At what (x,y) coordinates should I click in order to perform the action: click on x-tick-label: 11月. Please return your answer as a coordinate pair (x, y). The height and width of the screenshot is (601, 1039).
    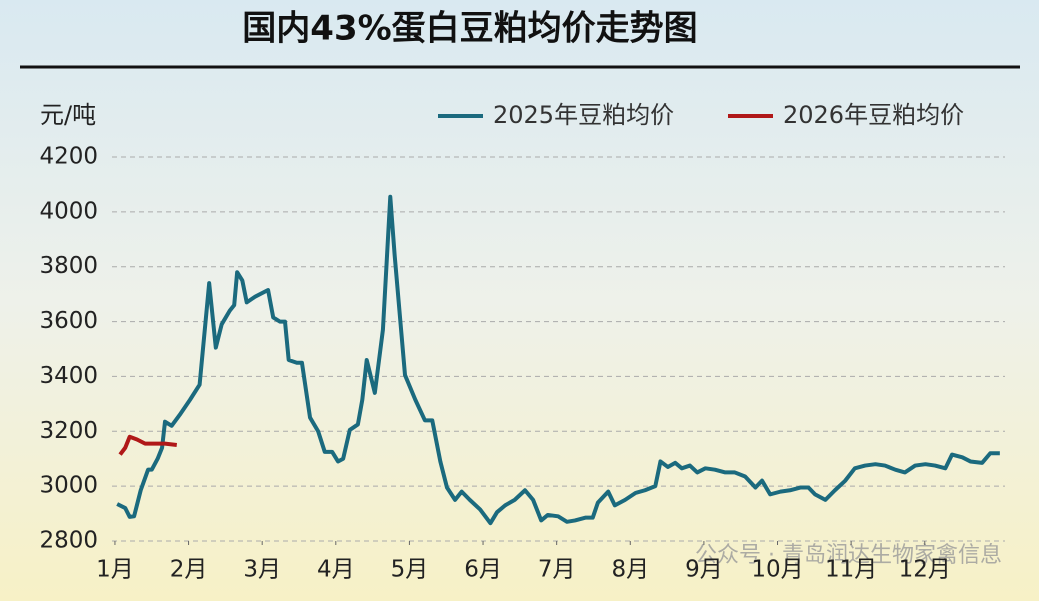
    Looking at the image, I should click on (851, 570).